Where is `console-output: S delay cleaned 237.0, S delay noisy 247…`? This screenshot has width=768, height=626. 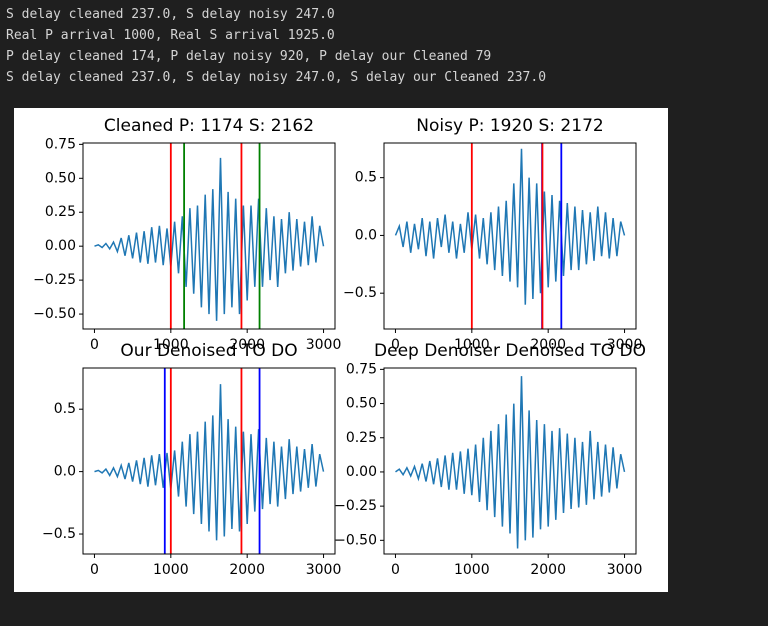
console-output: S delay cleaned 237.0, S delay noisy 247… is located at coordinates (276, 46).